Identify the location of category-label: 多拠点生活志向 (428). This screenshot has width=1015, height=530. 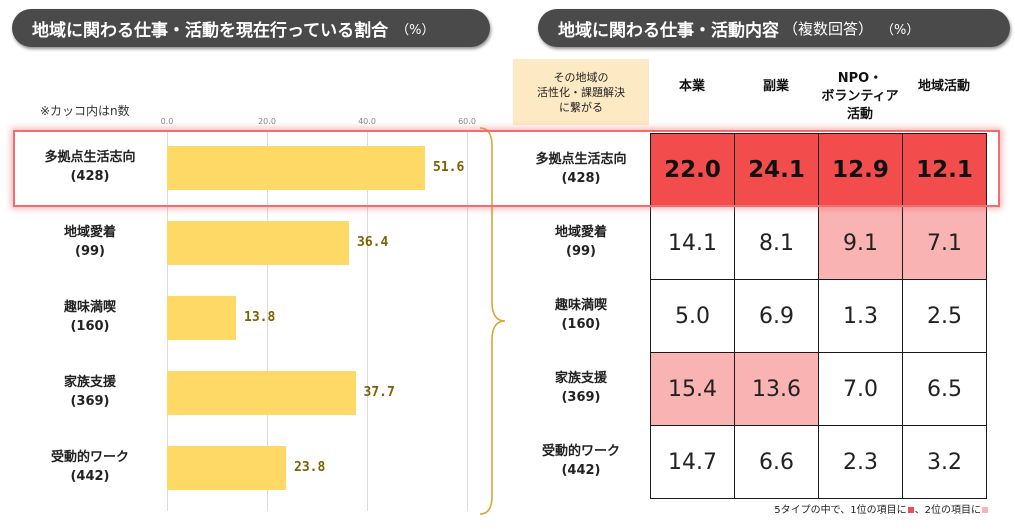
(90, 167).